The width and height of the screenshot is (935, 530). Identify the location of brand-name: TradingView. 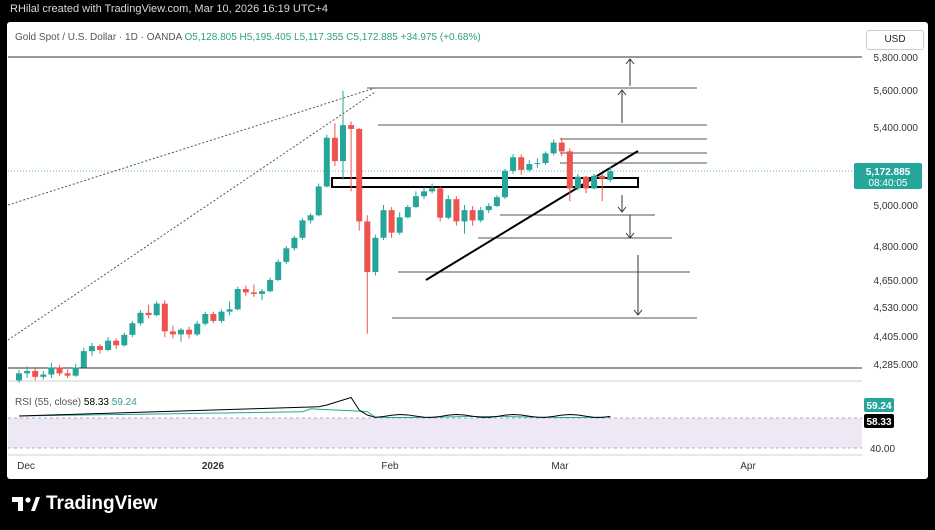
(102, 503).